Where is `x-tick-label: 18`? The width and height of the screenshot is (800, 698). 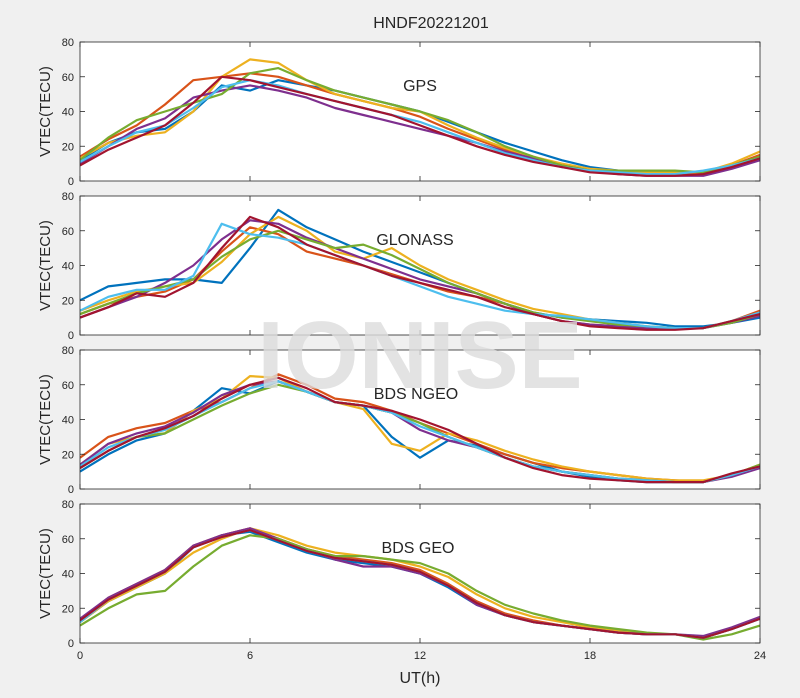
x-tick-label: 18 is located at coordinates (590, 656).